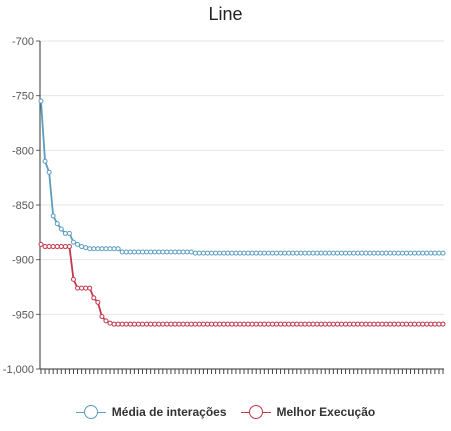 The image size is (451, 431). Describe the element at coordinates (23, 151) in the screenshot. I see `y-tick-label: -800` at that location.